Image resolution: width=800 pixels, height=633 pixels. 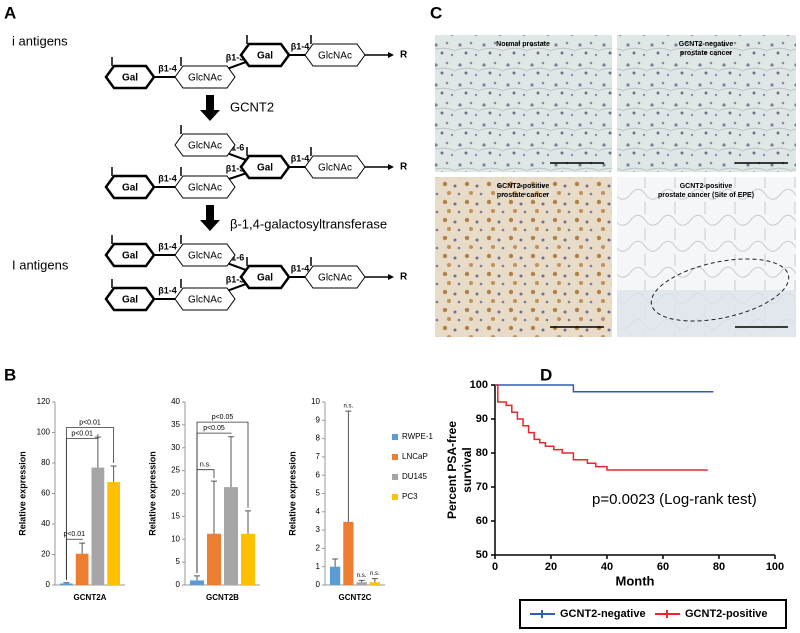 What do you see at coordinates (175, 424) in the screenshot?
I see `y-tick-label: 35` at bounding box center [175, 424].